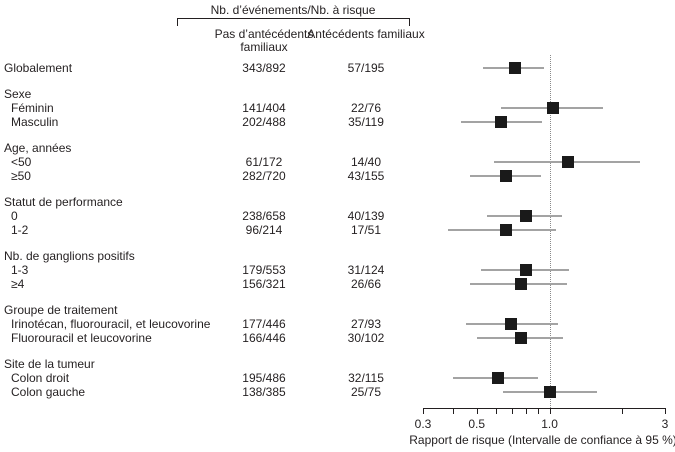  Describe the element at coordinates (337, 378) in the screenshot. I see `forest-row-item: Colon droit 195/486 32/115` at that location.